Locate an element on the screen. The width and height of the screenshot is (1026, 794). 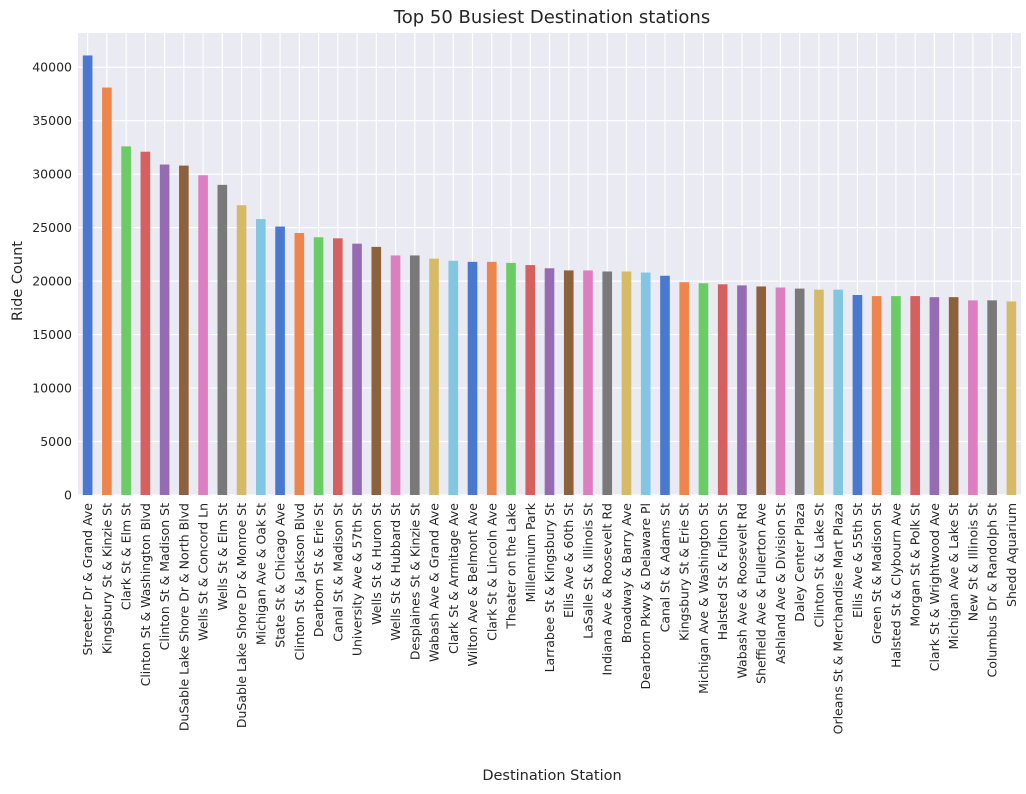
x-tick-label: Wells St & Elm St is located at coordinates (222, 557).